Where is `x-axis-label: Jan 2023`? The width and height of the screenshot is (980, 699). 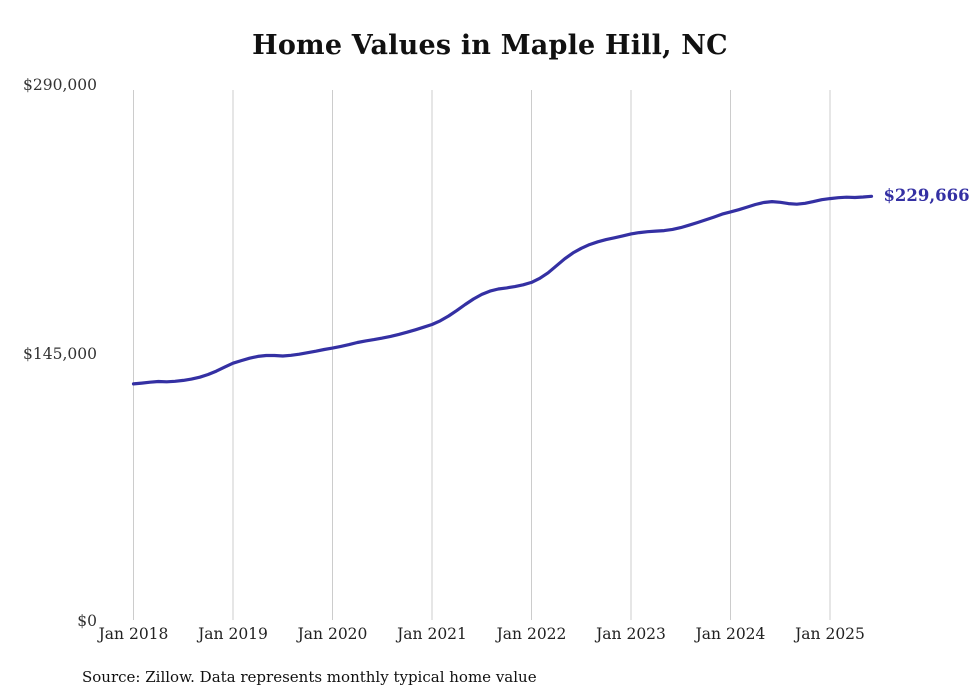
x-axis-label: Jan 2023 is located at coordinates (631, 634).